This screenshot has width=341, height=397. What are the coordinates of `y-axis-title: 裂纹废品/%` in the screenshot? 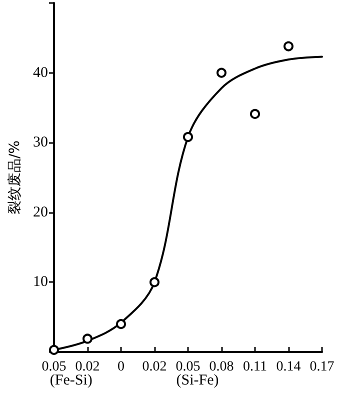 It's located at (15, 177).